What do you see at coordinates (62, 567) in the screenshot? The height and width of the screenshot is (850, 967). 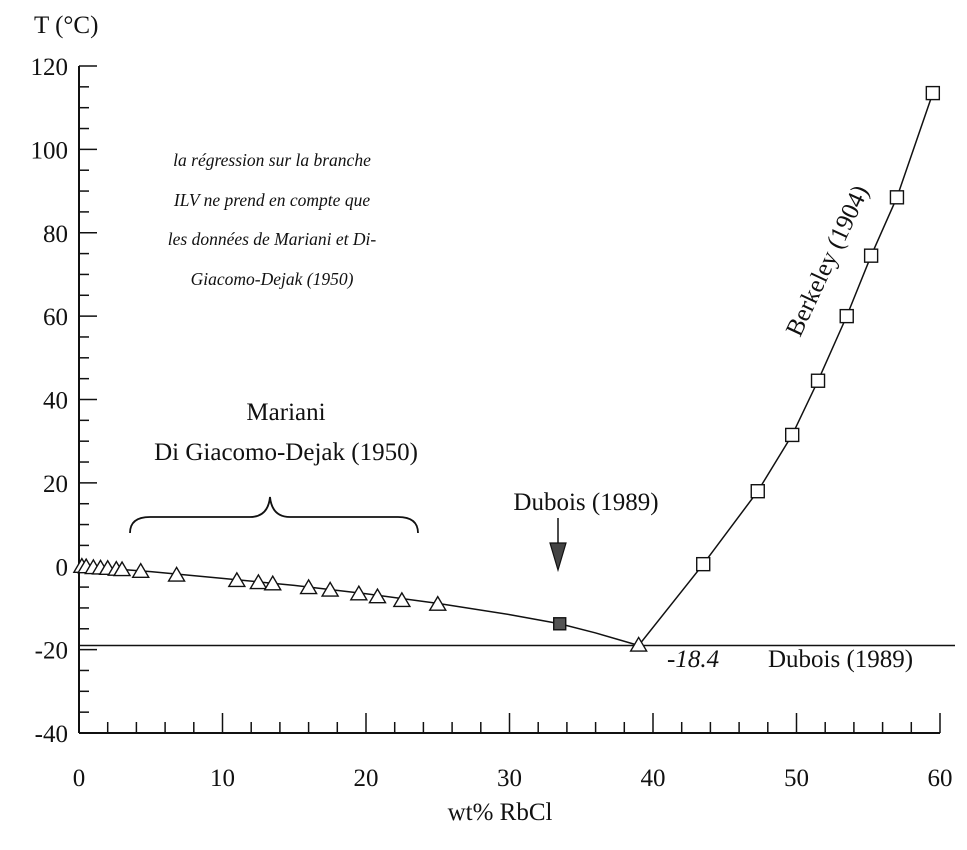 I see `y-tick-label: 0` at bounding box center [62, 567].